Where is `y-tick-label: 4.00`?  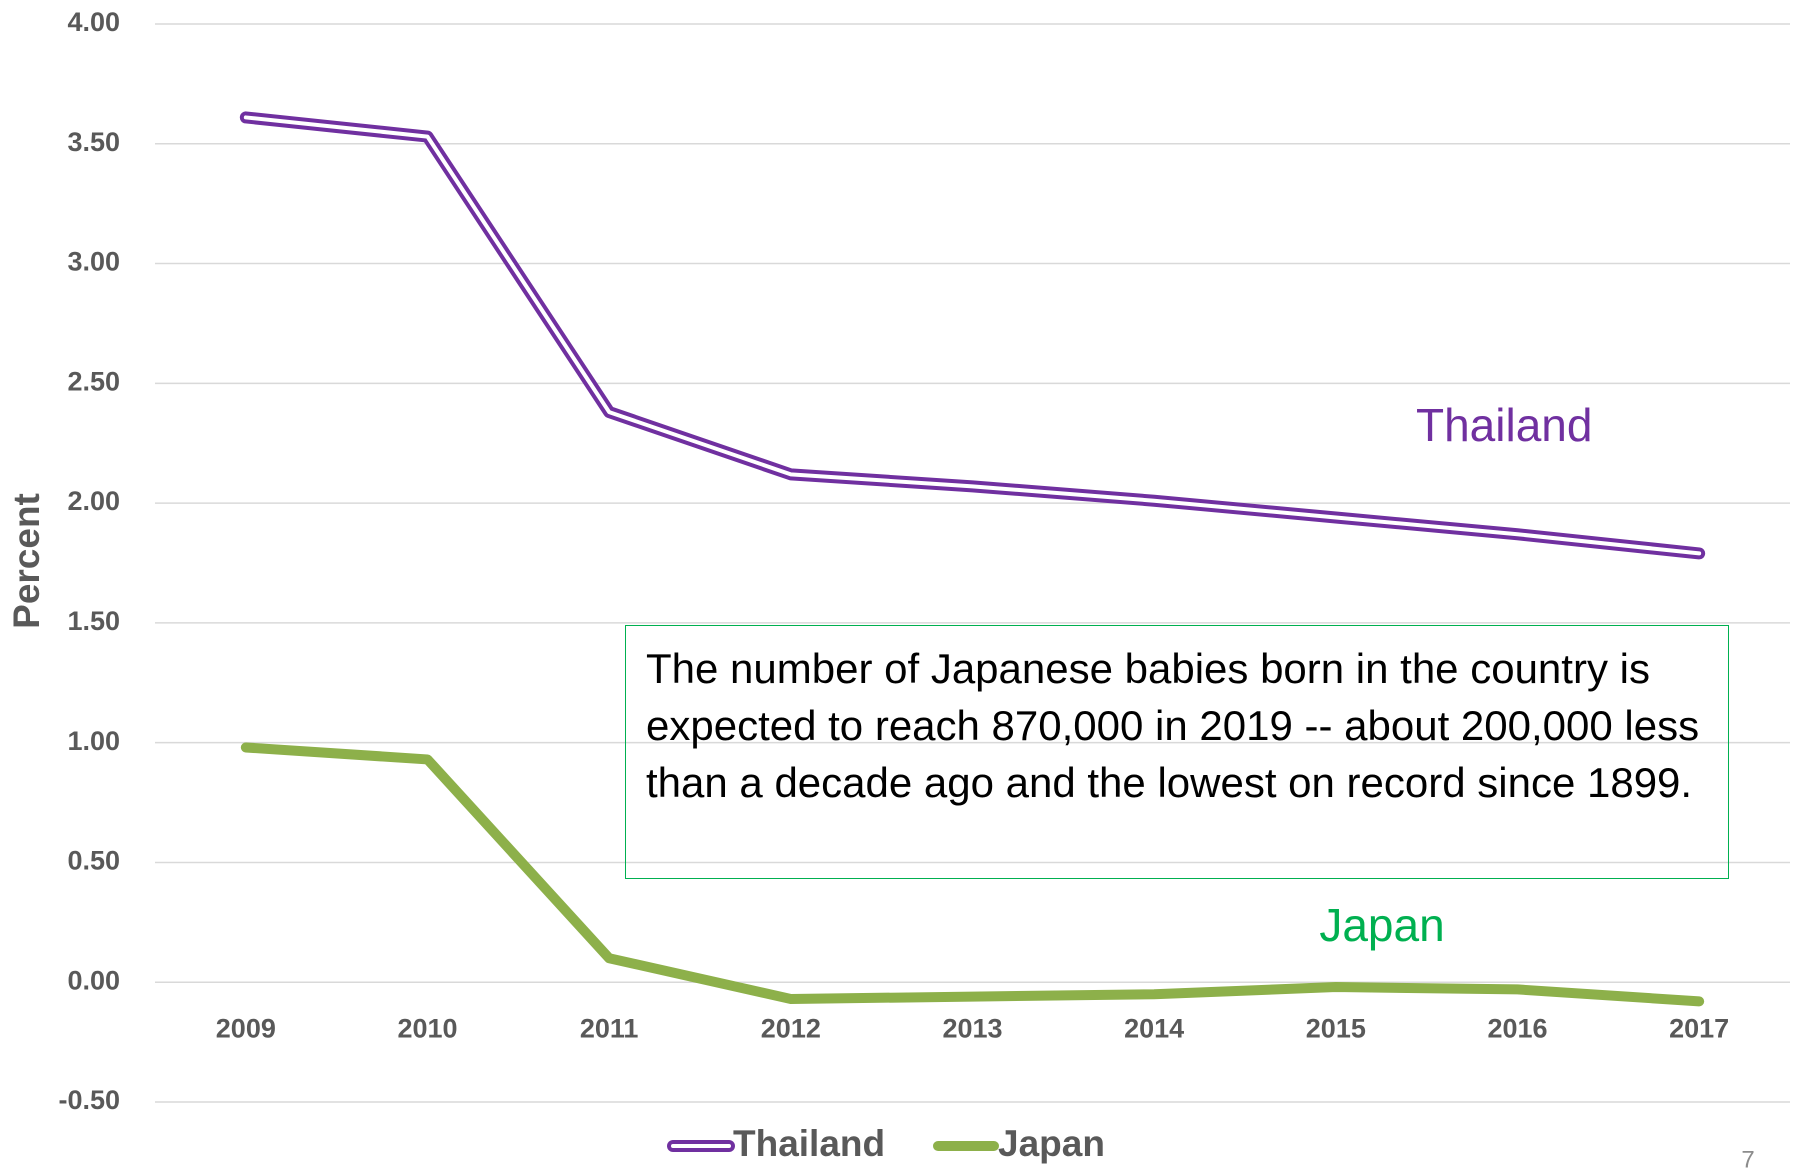
y-tick-label: 4.00 is located at coordinates (93, 22).